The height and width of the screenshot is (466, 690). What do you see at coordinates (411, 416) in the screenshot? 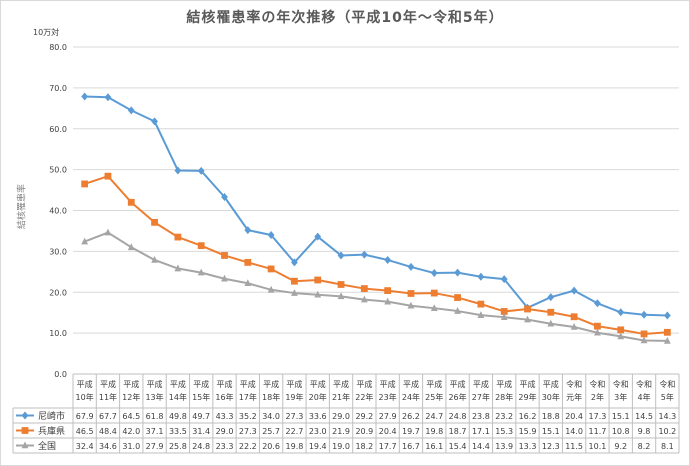
I see `data-label: 26.2` at bounding box center [411, 416].